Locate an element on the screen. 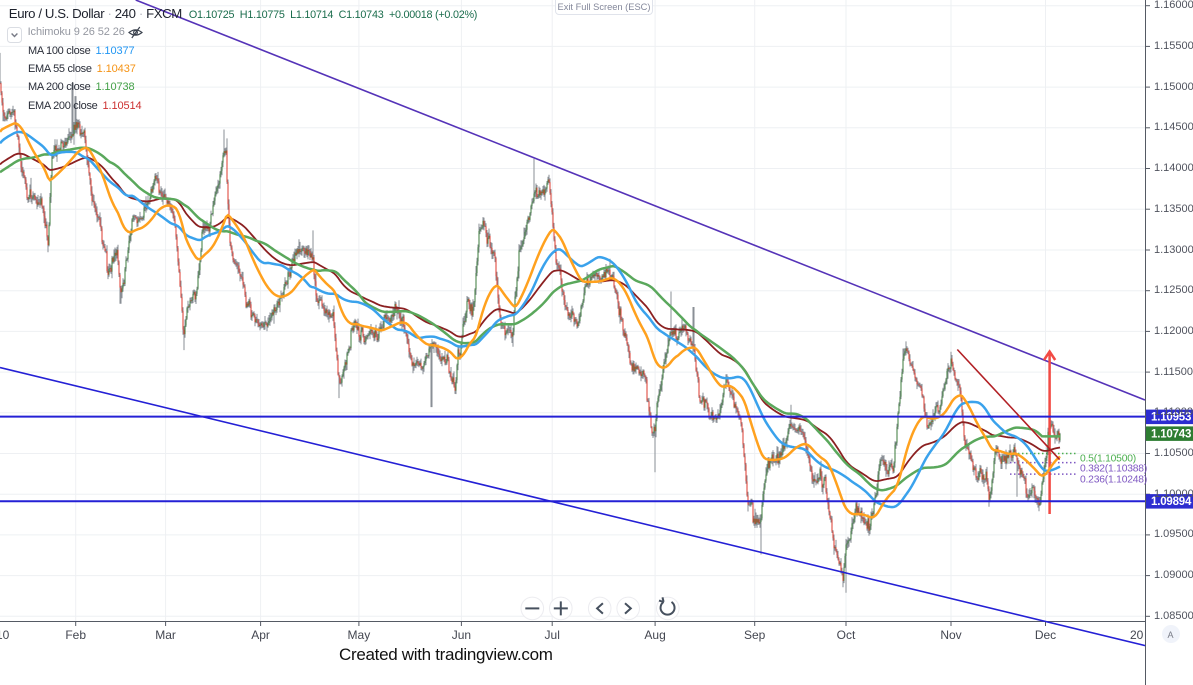  svg-text: 0.5(1.10500) is located at coordinates (1108, 459).